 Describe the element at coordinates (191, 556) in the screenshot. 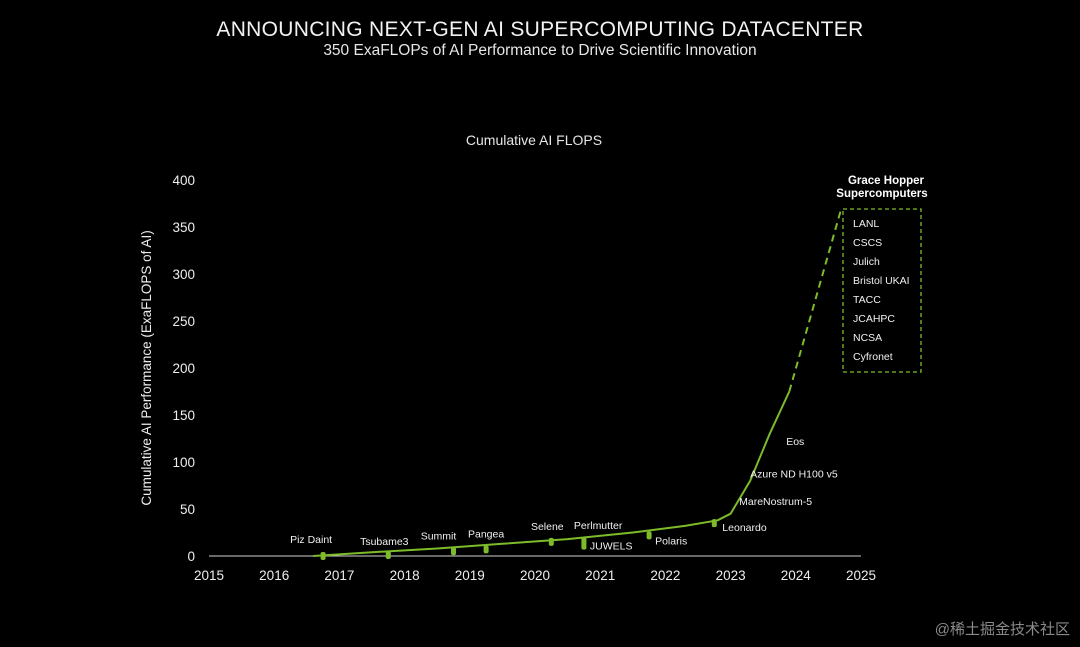

I see `y-tick-label: 0` at that location.